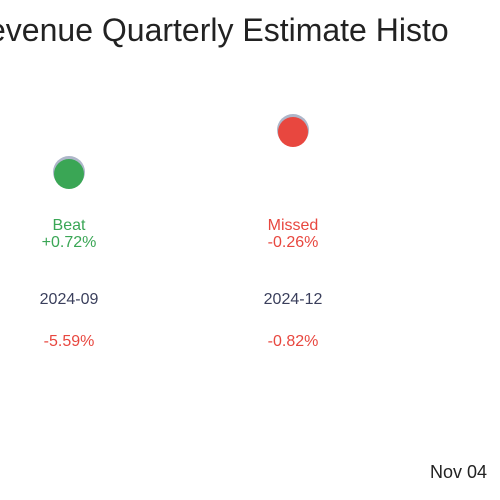 This screenshot has width=500, height=500. What do you see at coordinates (69, 299) in the screenshot?
I see `period-label: 2024-09` at bounding box center [69, 299].